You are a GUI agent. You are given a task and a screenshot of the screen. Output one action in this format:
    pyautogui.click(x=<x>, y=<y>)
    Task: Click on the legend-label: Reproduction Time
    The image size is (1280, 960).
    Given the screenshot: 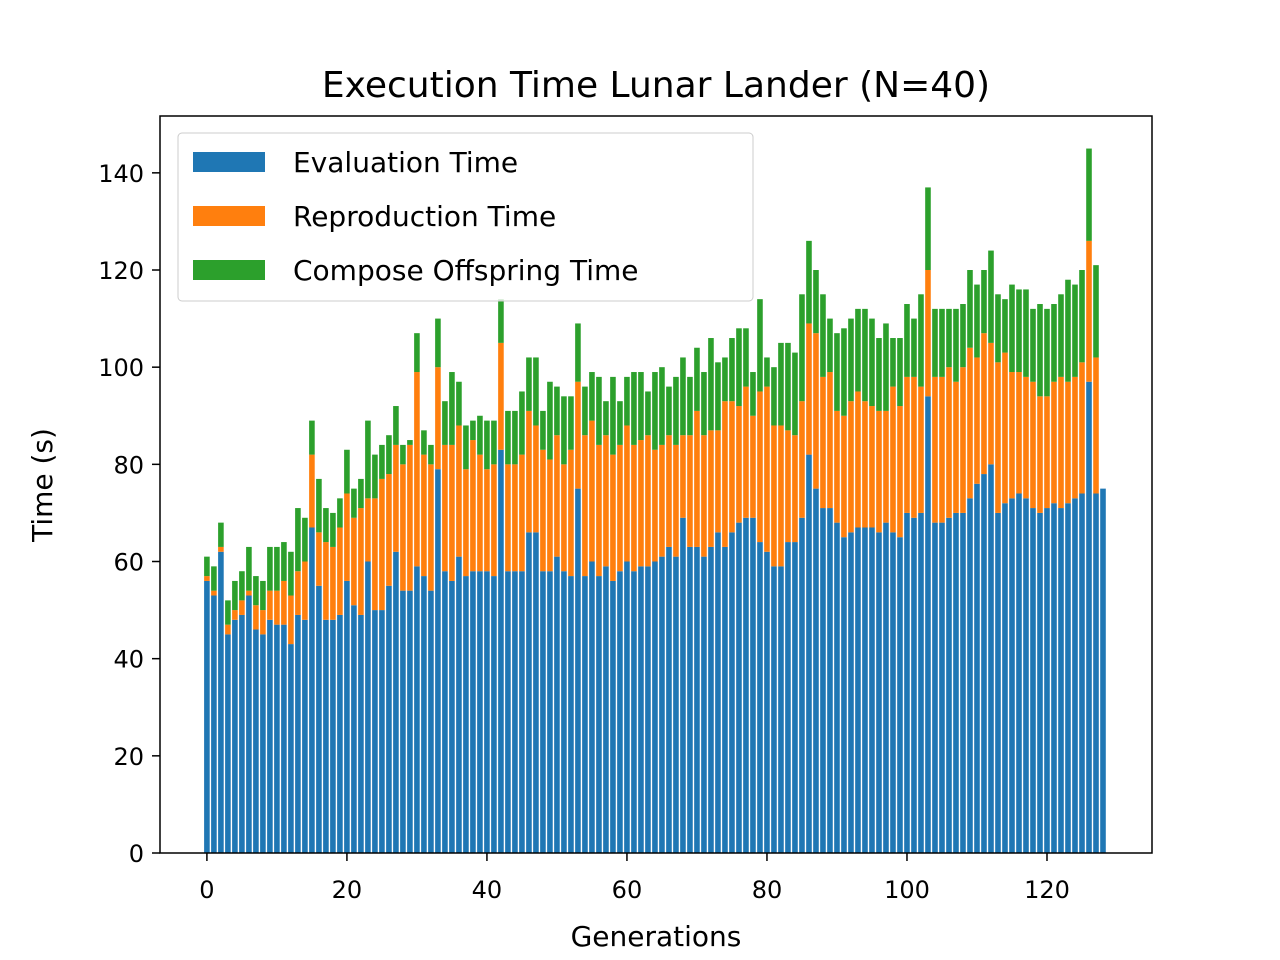 What is the action you would take?
    pyautogui.click(x=424, y=216)
    